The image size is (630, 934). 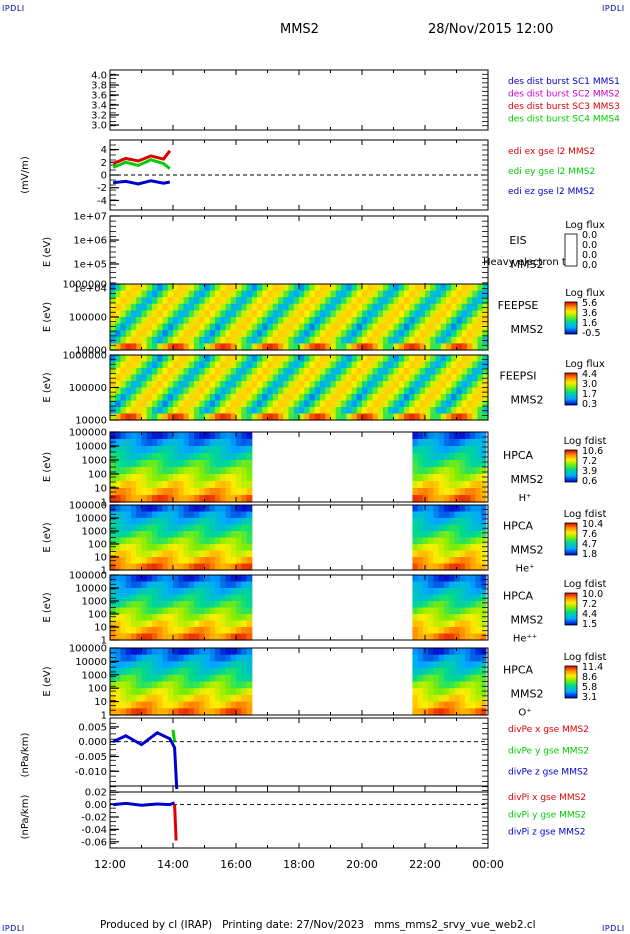 What do you see at coordinates (104, 503) in the screenshot?
I see `y-tick-label: 1` at bounding box center [104, 503].